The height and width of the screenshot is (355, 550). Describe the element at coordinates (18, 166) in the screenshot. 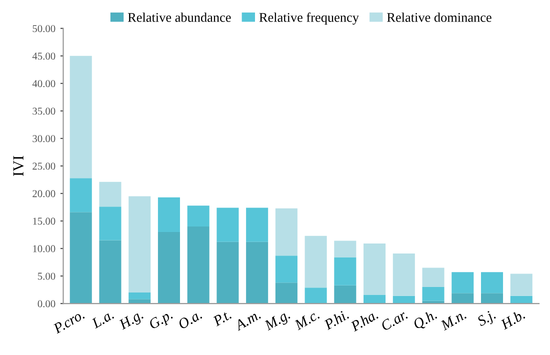

I see `y-axis-title: IVI` at that location.